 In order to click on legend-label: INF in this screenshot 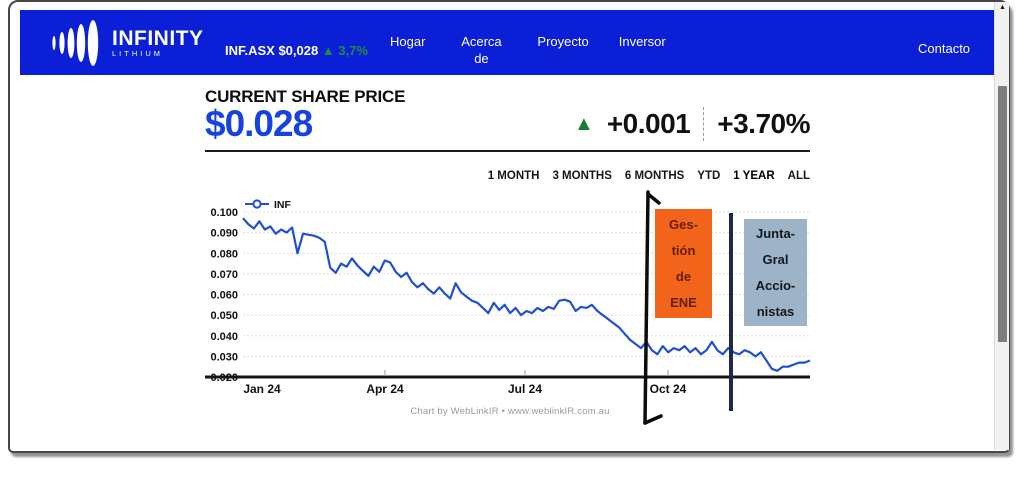, I will do `click(283, 205)`.